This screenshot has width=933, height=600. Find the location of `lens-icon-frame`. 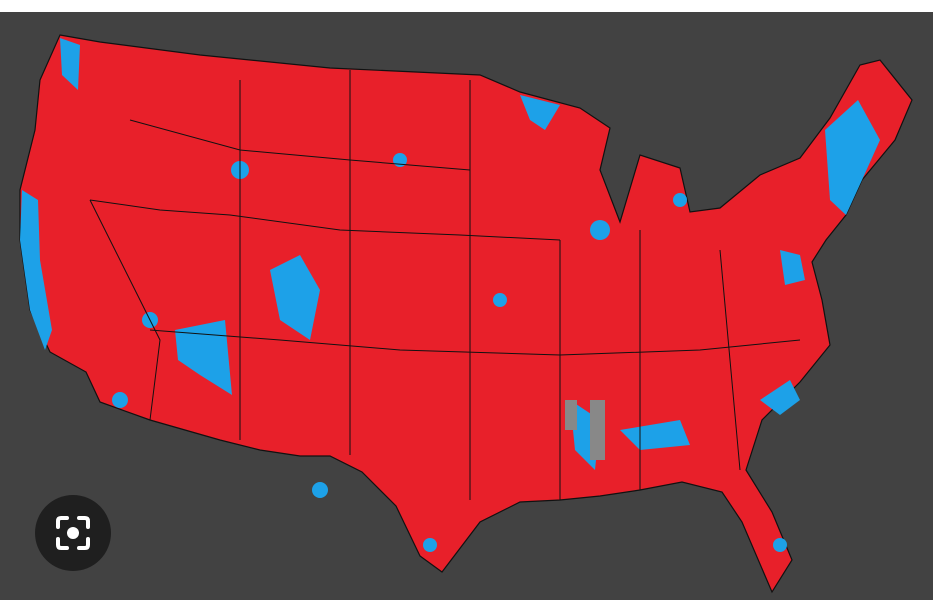

lens-icon-frame is located at coordinates (73, 533).